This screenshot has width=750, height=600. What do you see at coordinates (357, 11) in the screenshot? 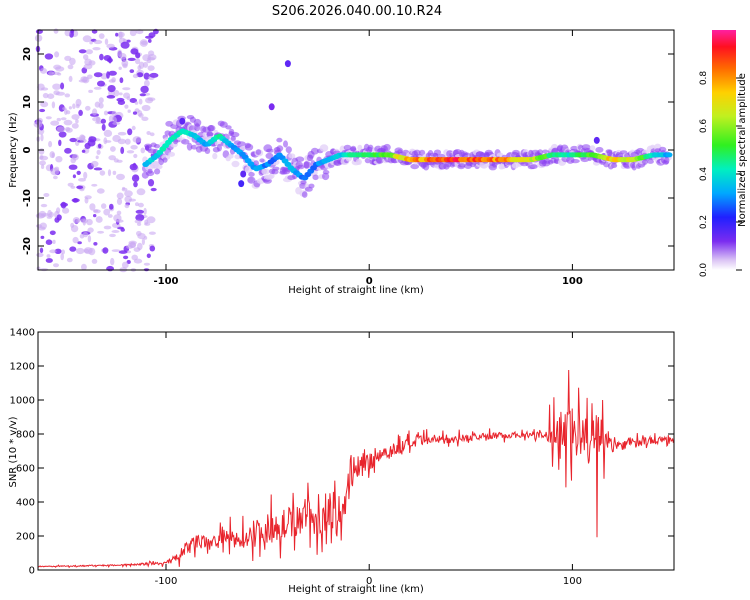
I see `chart-title: S206.2026.040.00.10.R24` at bounding box center [357, 11].